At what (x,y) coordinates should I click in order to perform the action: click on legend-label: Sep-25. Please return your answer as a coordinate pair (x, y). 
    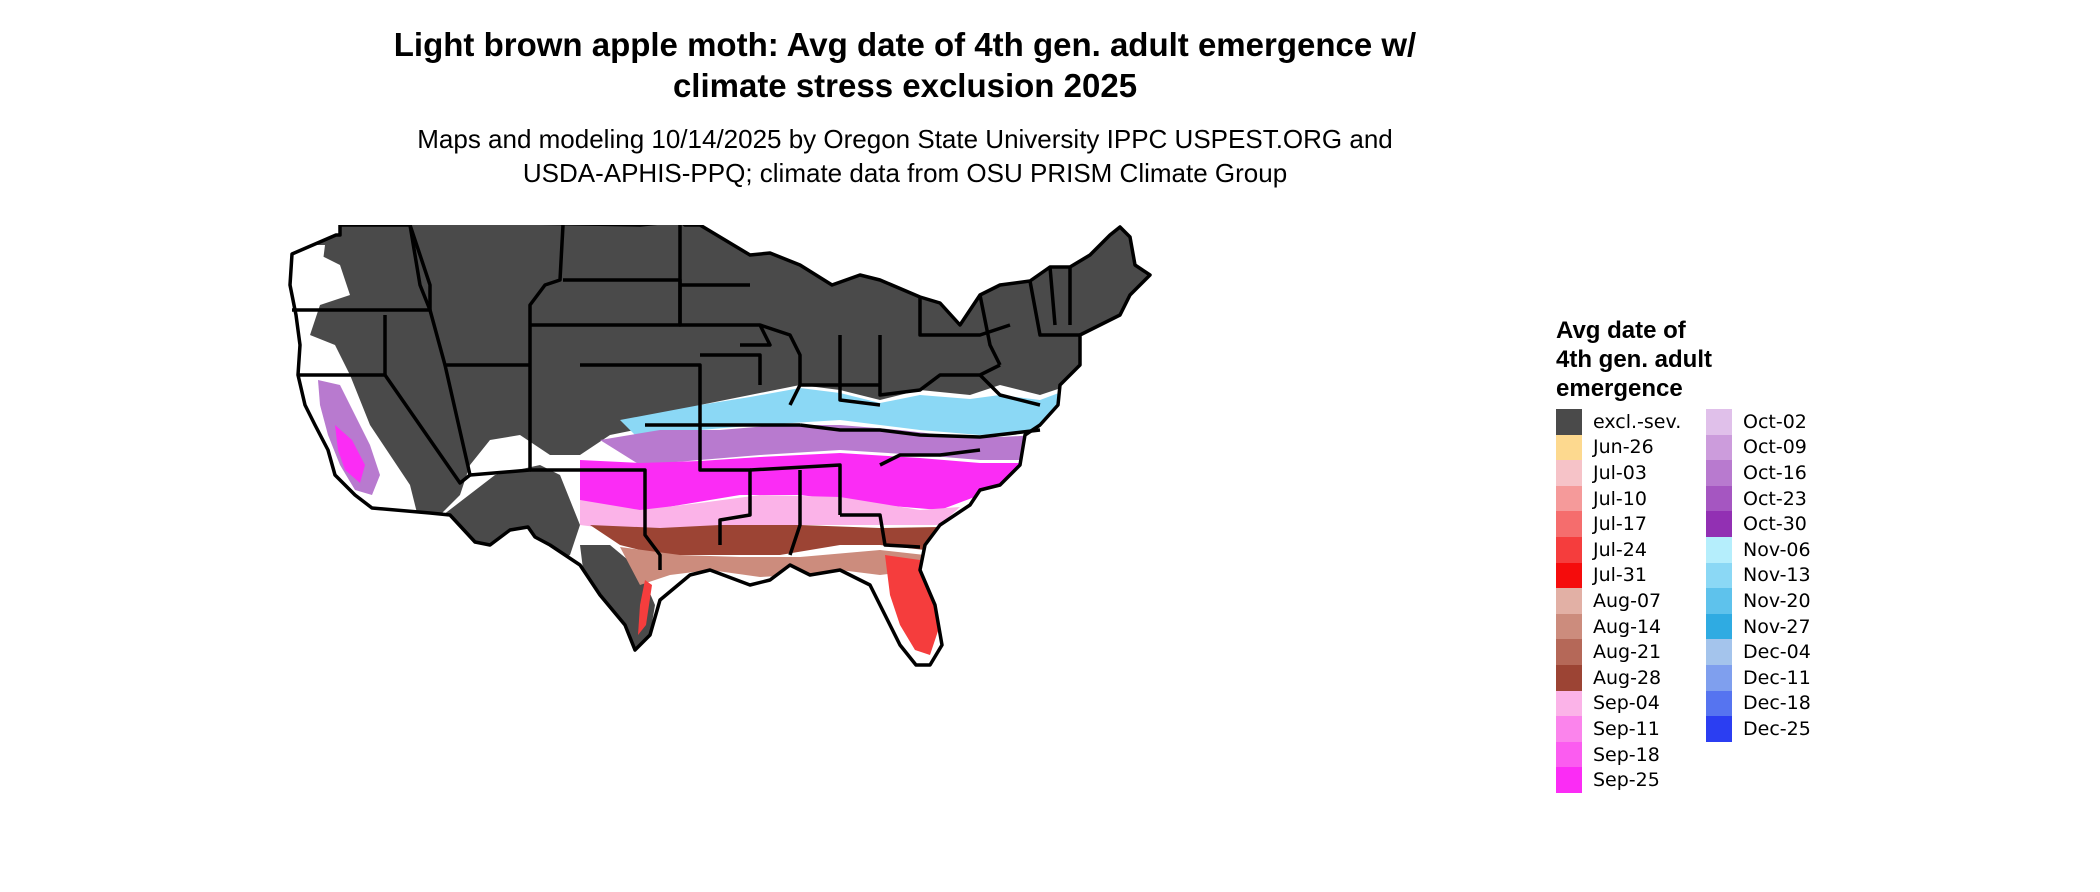
    Looking at the image, I should click on (1626, 780).